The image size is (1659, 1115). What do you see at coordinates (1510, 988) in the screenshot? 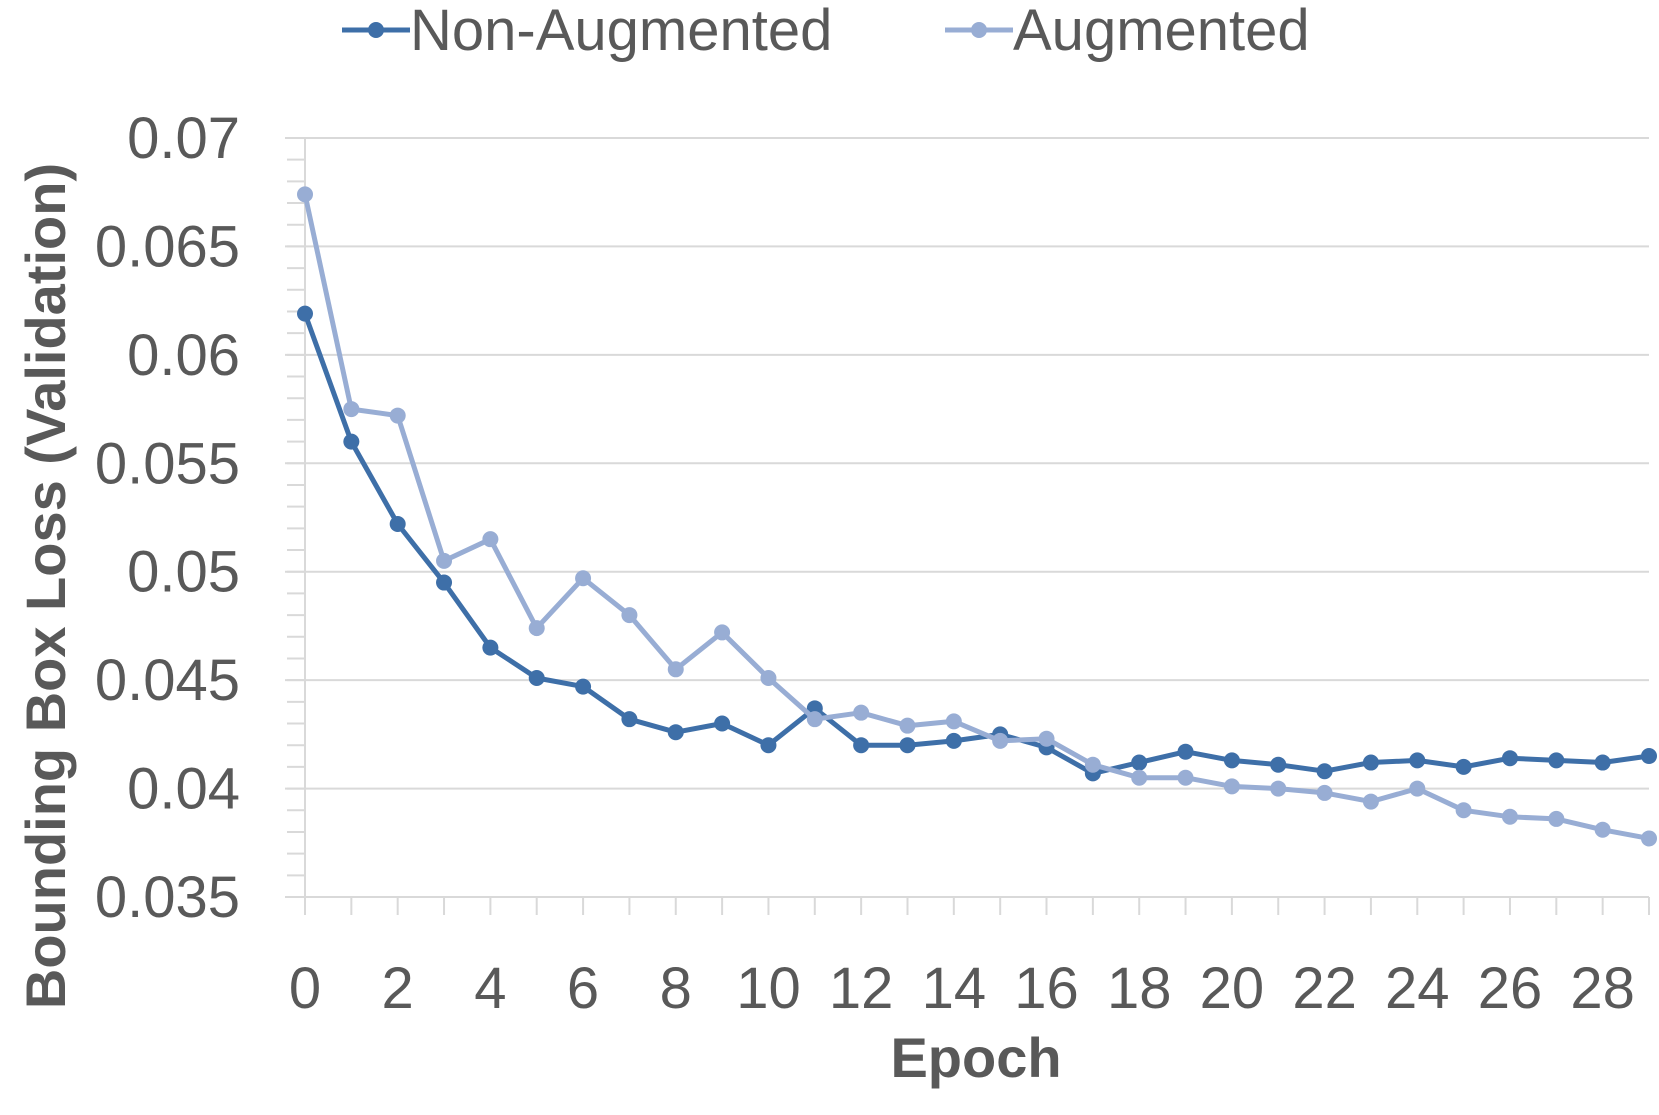
I see `x-tick-label: 26` at bounding box center [1510, 988].